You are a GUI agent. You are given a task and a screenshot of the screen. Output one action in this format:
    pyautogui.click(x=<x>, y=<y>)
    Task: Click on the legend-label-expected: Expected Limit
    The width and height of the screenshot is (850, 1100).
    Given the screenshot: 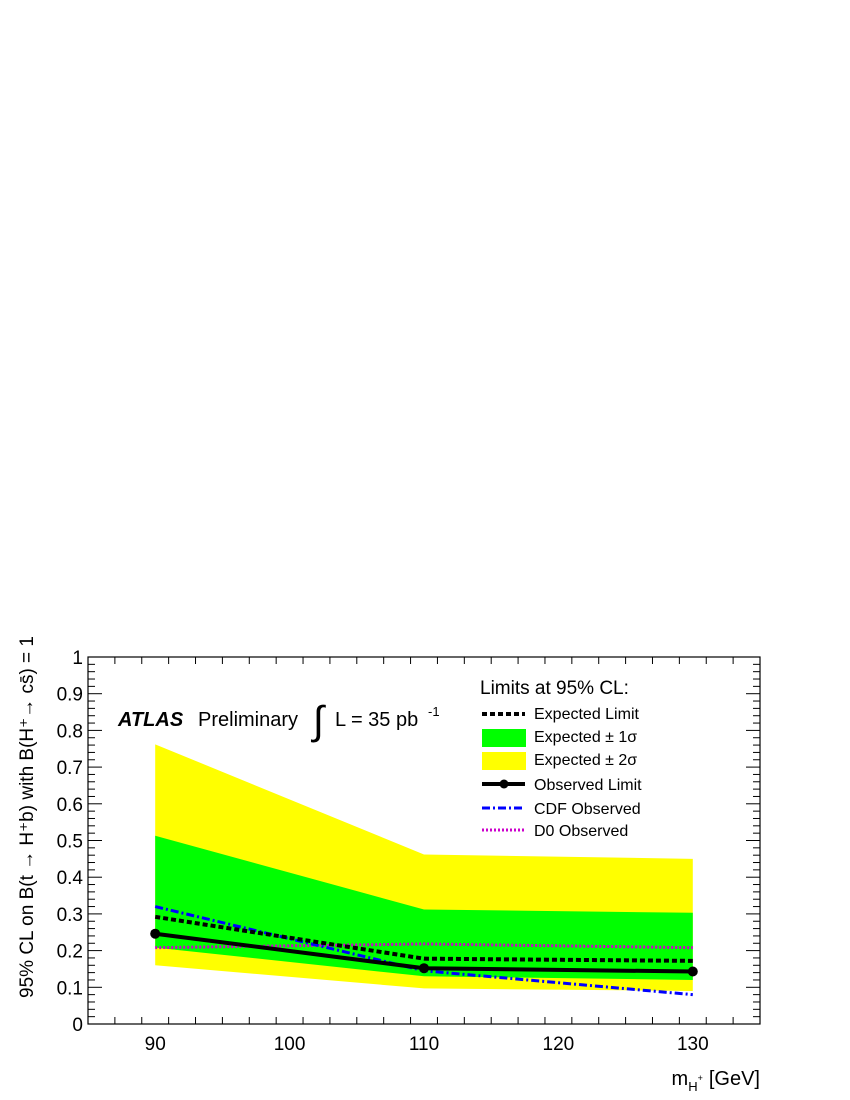 What is the action you would take?
    pyautogui.click(x=586, y=714)
    